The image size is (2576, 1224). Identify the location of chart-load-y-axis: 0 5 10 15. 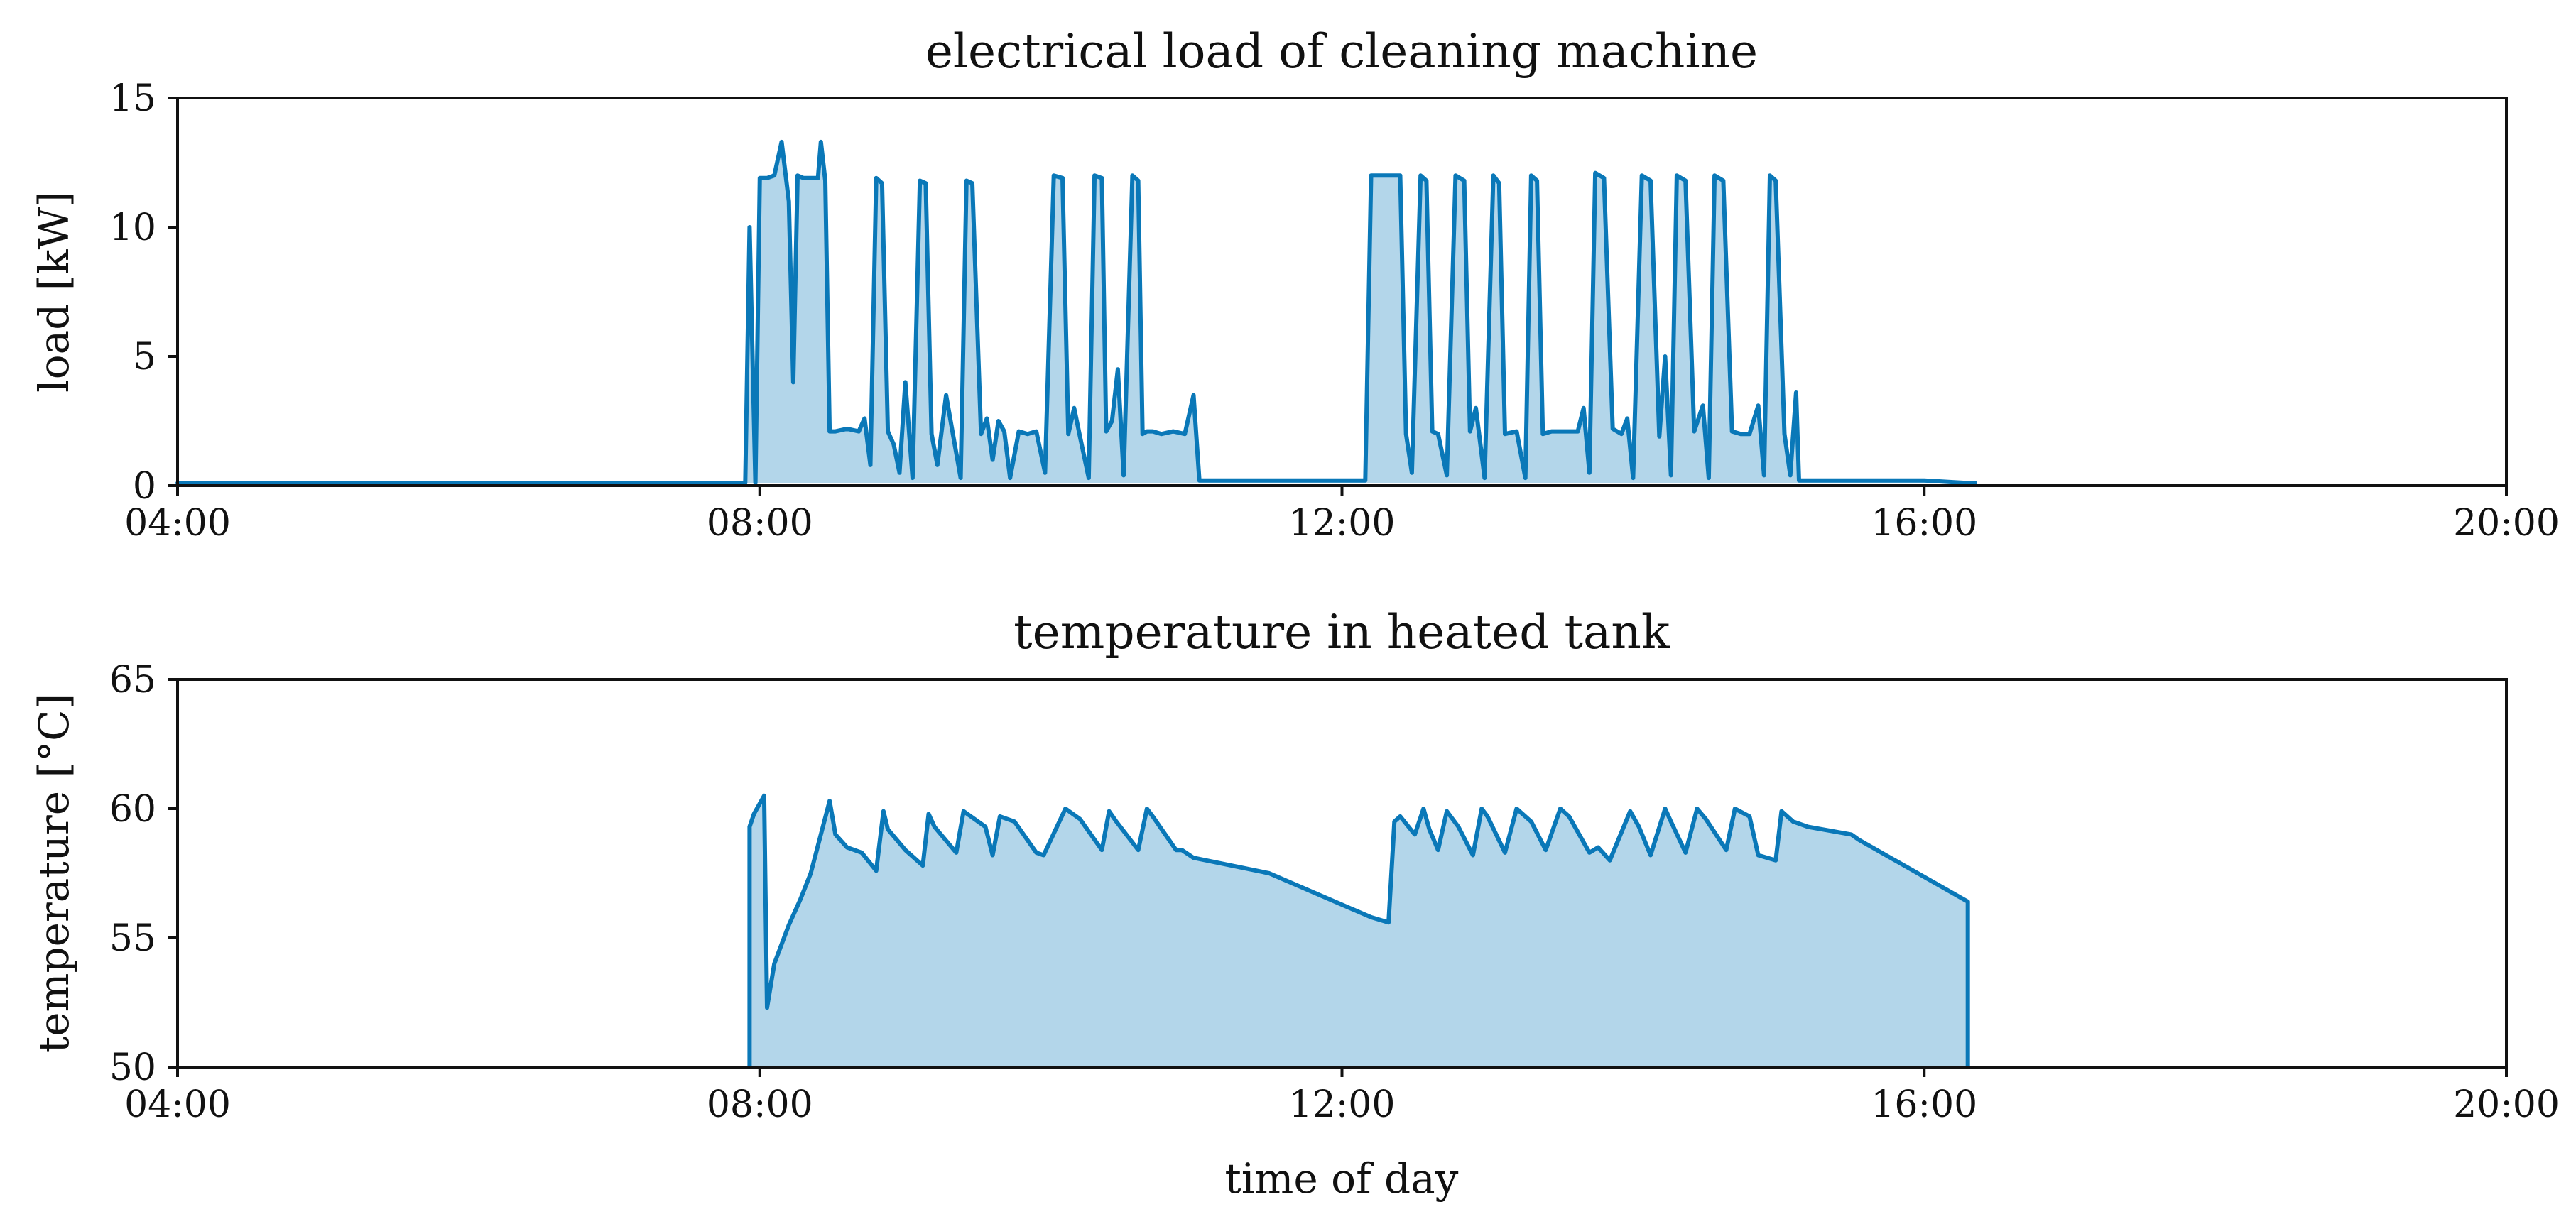
(143, 292).